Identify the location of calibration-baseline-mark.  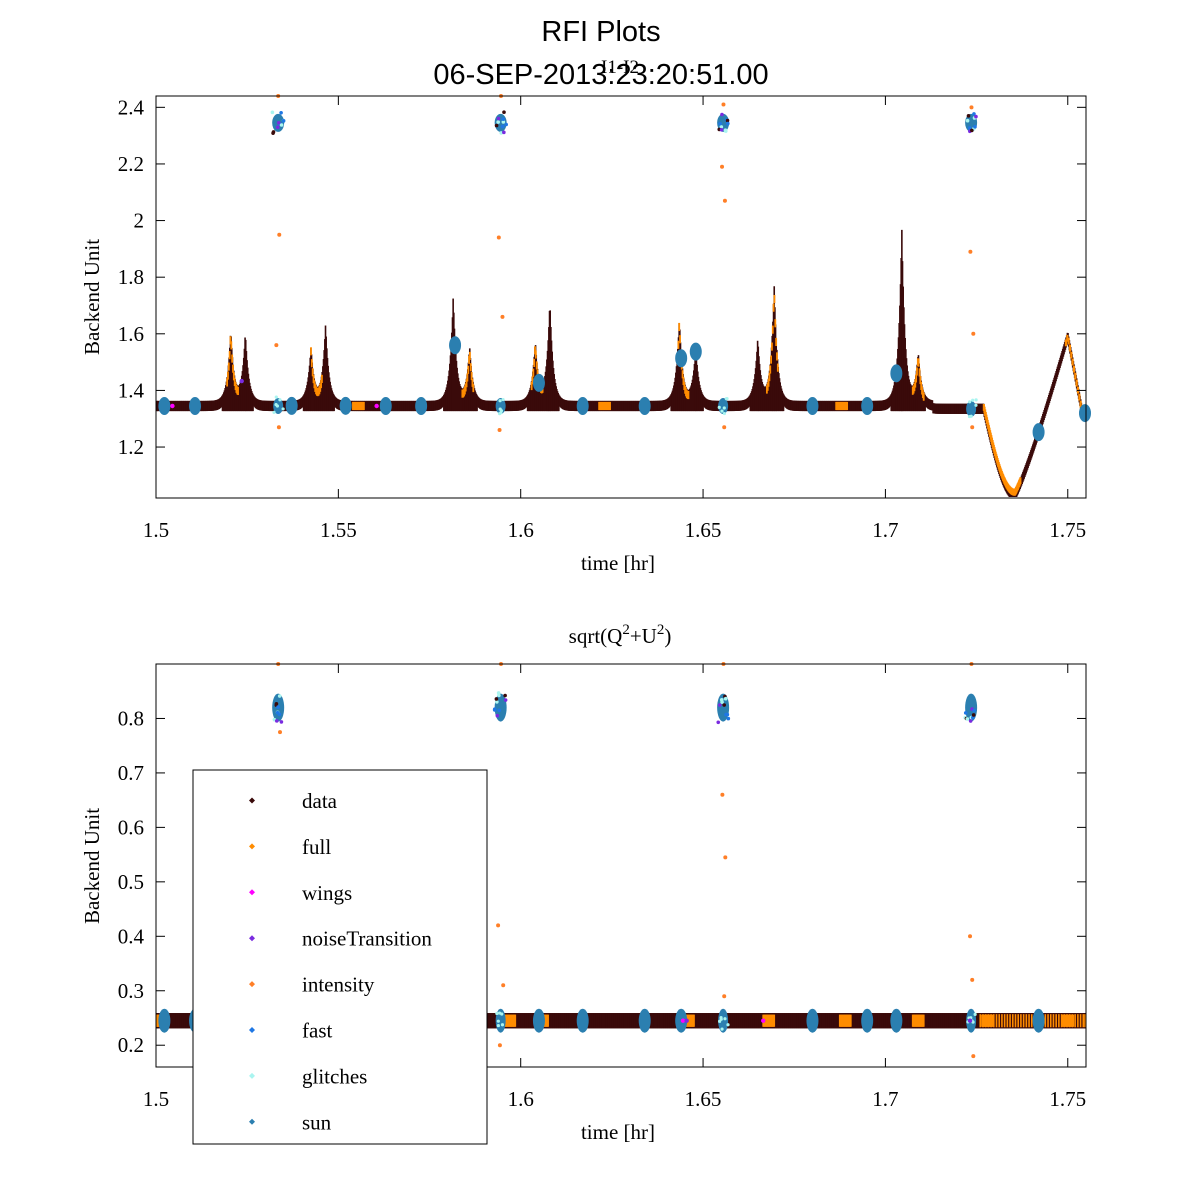
(723, 1020).